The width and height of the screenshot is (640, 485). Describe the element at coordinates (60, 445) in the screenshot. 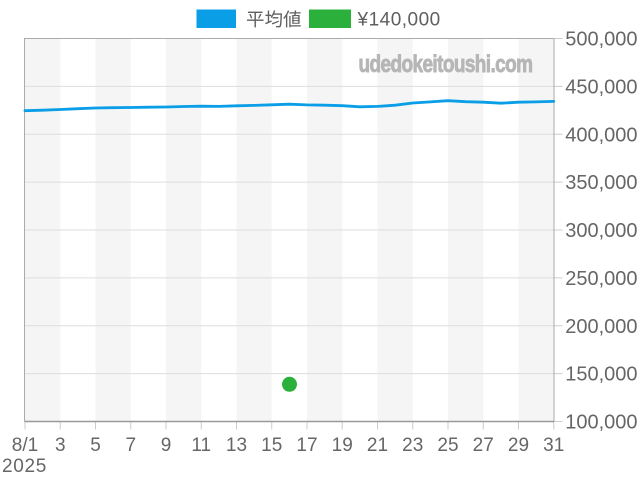

I see `svg-text: 3` at that location.